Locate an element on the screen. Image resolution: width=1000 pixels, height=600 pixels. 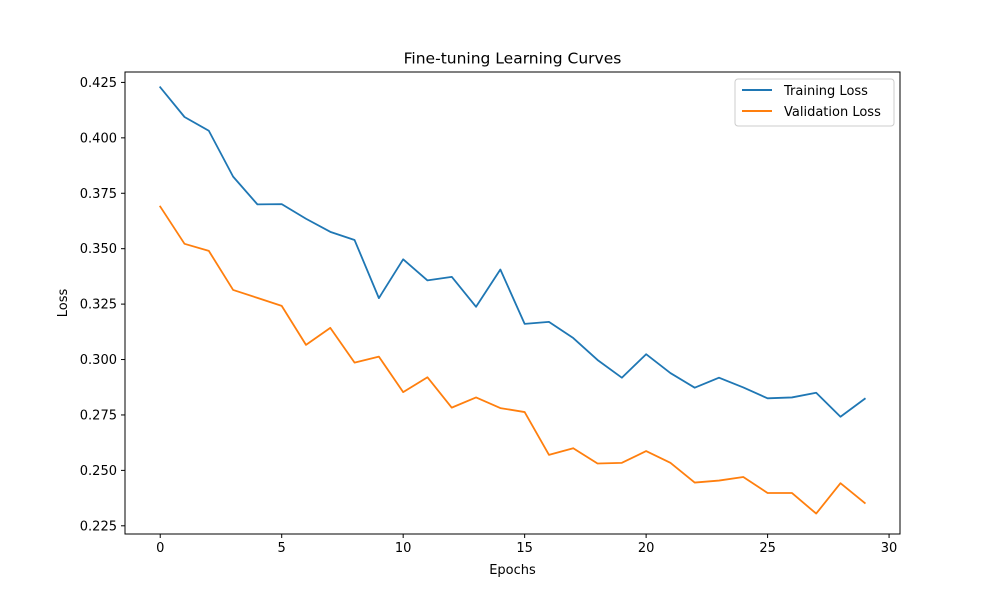
legend-label-training-loss: Training Loss is located at coordinates (825, 91).